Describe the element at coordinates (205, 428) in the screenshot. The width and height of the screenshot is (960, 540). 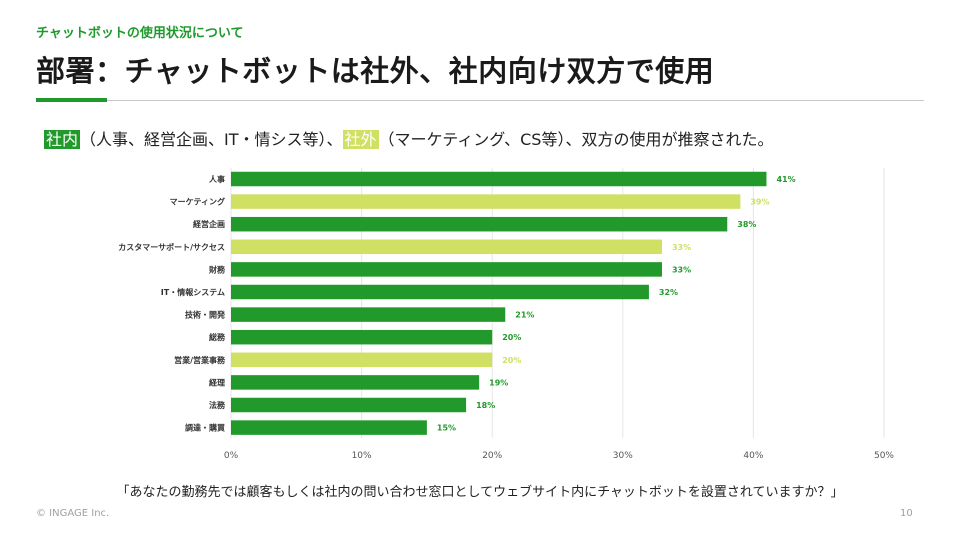
I see `category-label: 調達・購買` at that location.